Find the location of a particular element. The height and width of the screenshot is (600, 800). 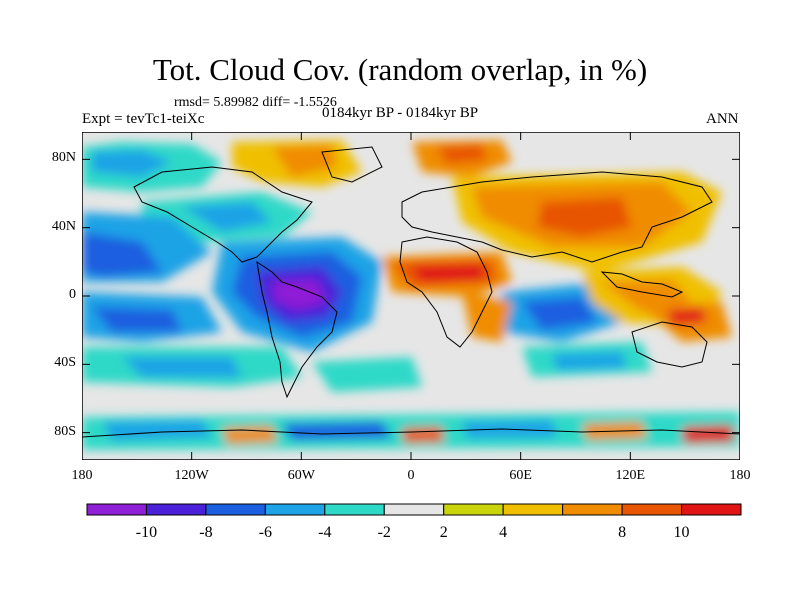

y-tick-label: 80S is located at coordinates (65, 431).